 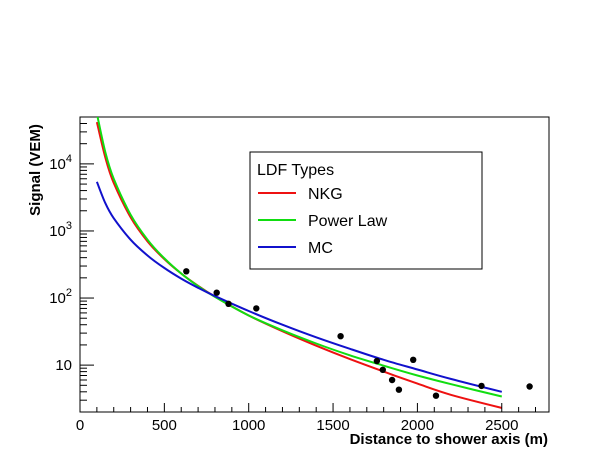 I want to click on y-tick-label: 10², so click(x=60, y=297).